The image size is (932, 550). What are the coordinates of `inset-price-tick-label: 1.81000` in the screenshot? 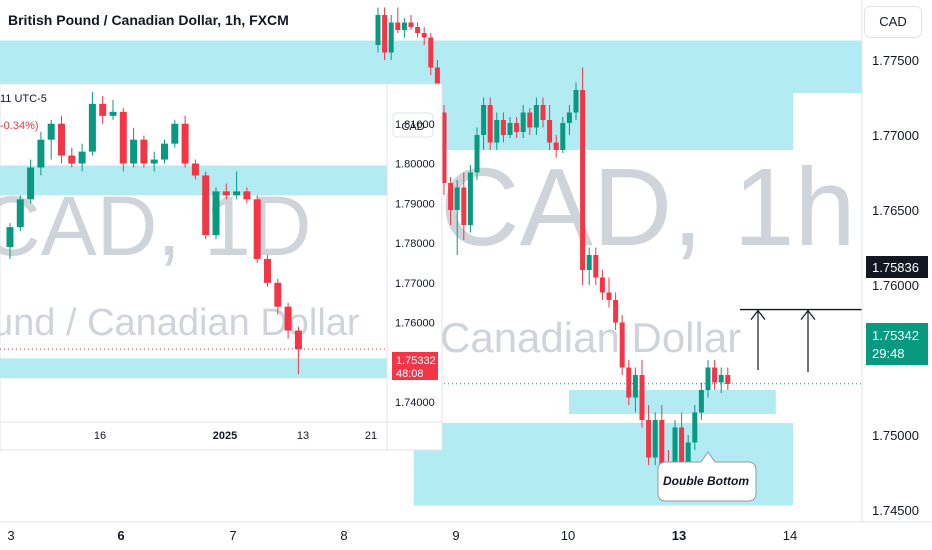 It's located at (415, 125).